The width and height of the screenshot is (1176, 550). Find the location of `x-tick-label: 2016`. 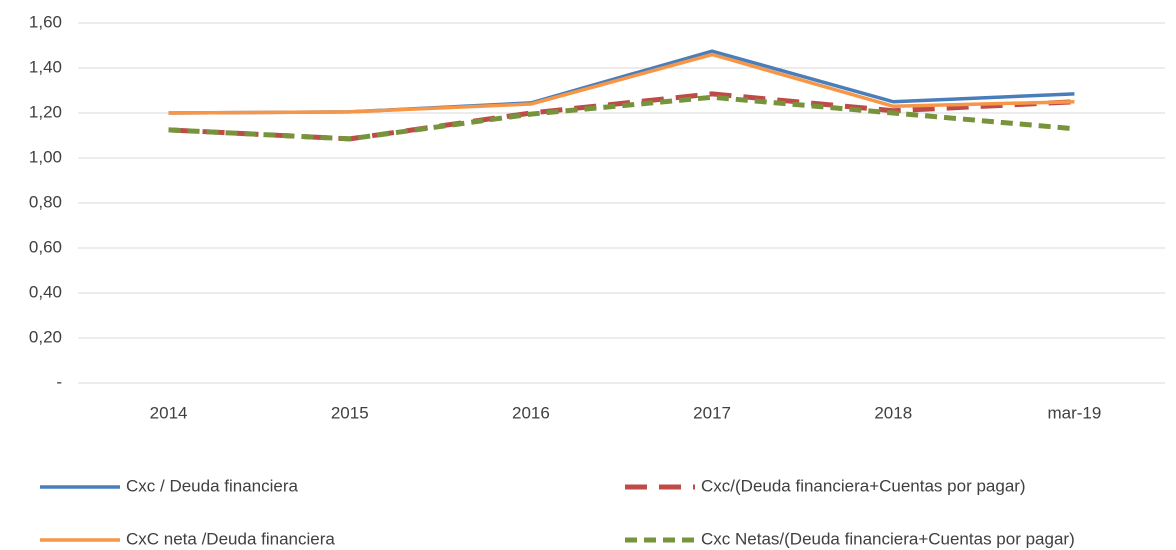

x-tick-label: 2016 is located at coordinates (531, 412).